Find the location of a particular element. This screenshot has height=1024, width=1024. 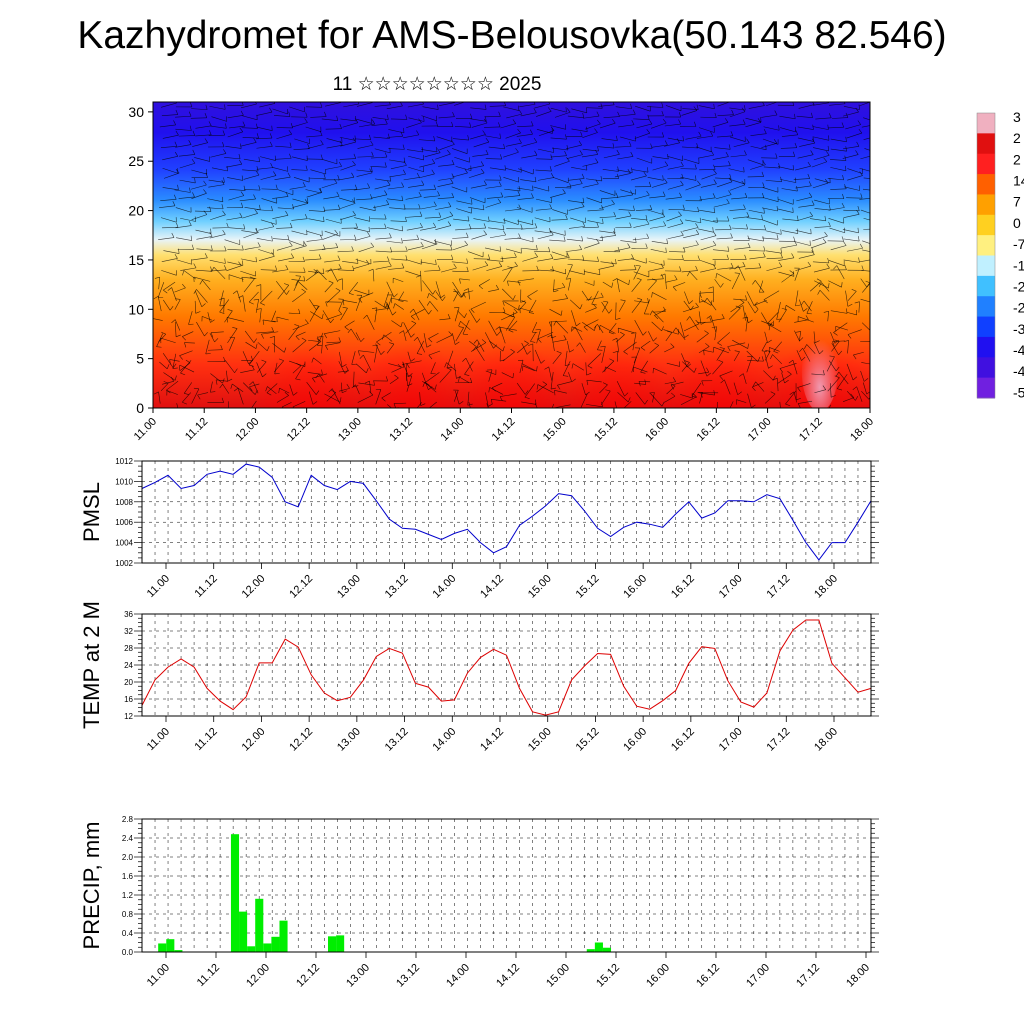

y-tick-label: 1012 is located at coordinates (124, 461).